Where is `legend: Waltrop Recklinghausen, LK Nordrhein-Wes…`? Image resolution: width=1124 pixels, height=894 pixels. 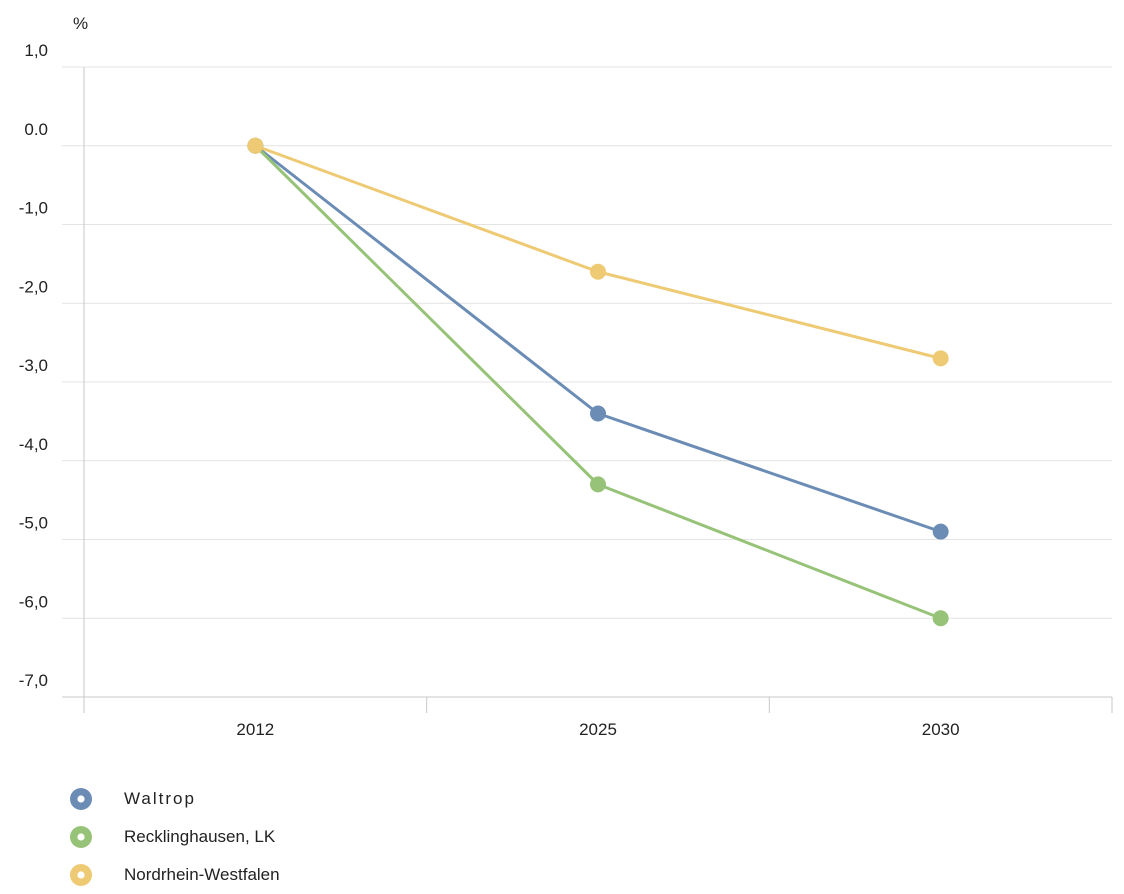 legend: Waltrop Recklinghausen, LK Nordrhein-Wes… is located at coordinates (174, 837).